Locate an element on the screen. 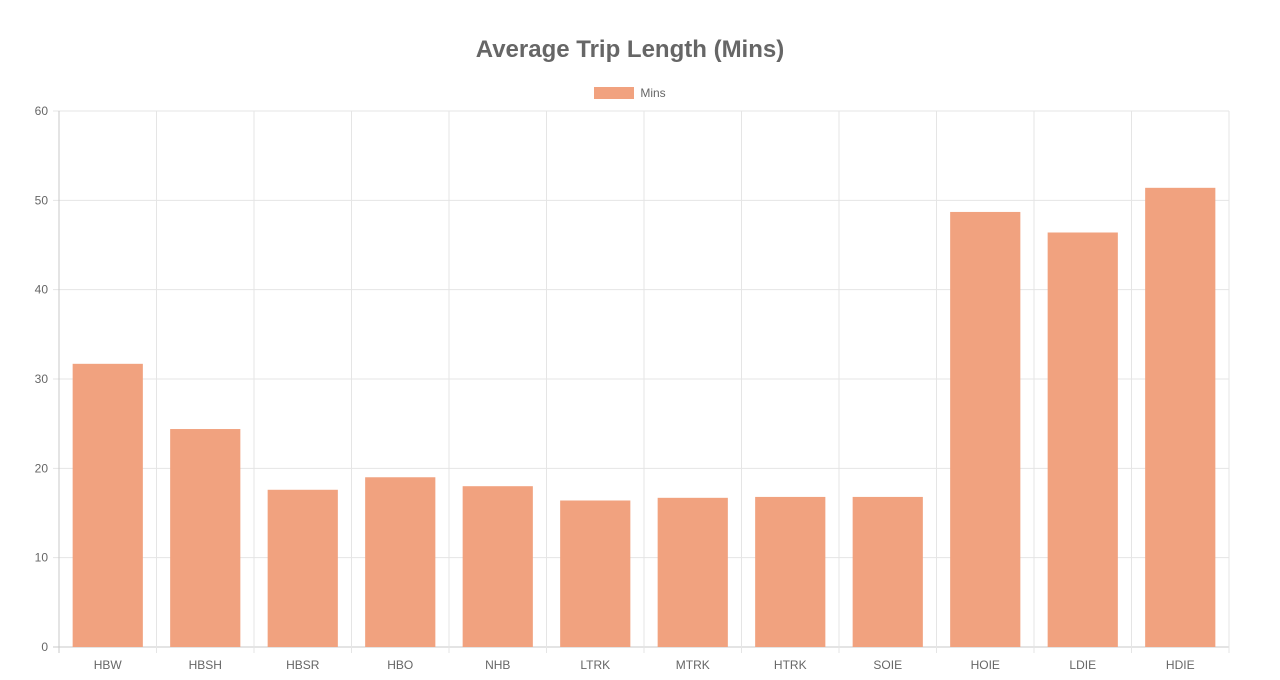 Image resolution: width=1280 pixels, height=680 pixels. x-tick-label: NHB is located at coordinates (497, 665).